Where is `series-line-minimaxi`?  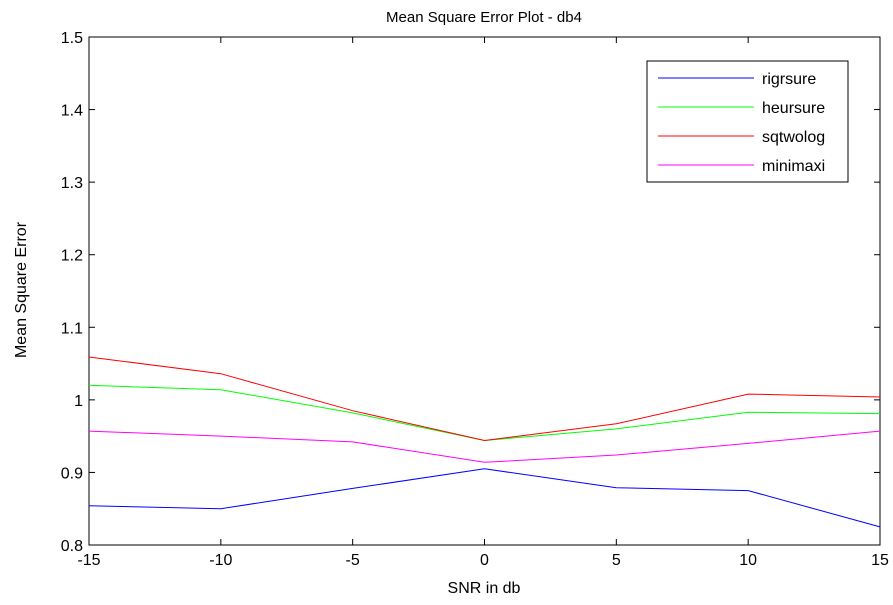
series-line-minimaxi is located at coordinates (484, 446).